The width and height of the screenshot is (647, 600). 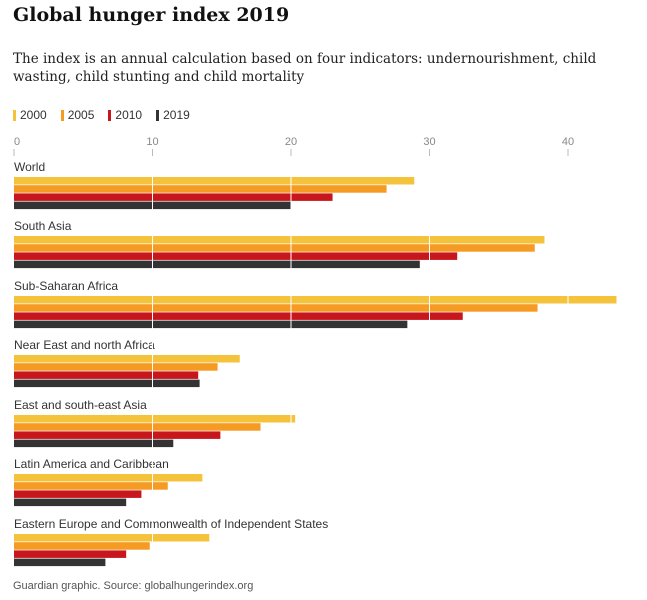 I want to click on legend-swatch-2010, so click(x=110, y=115).